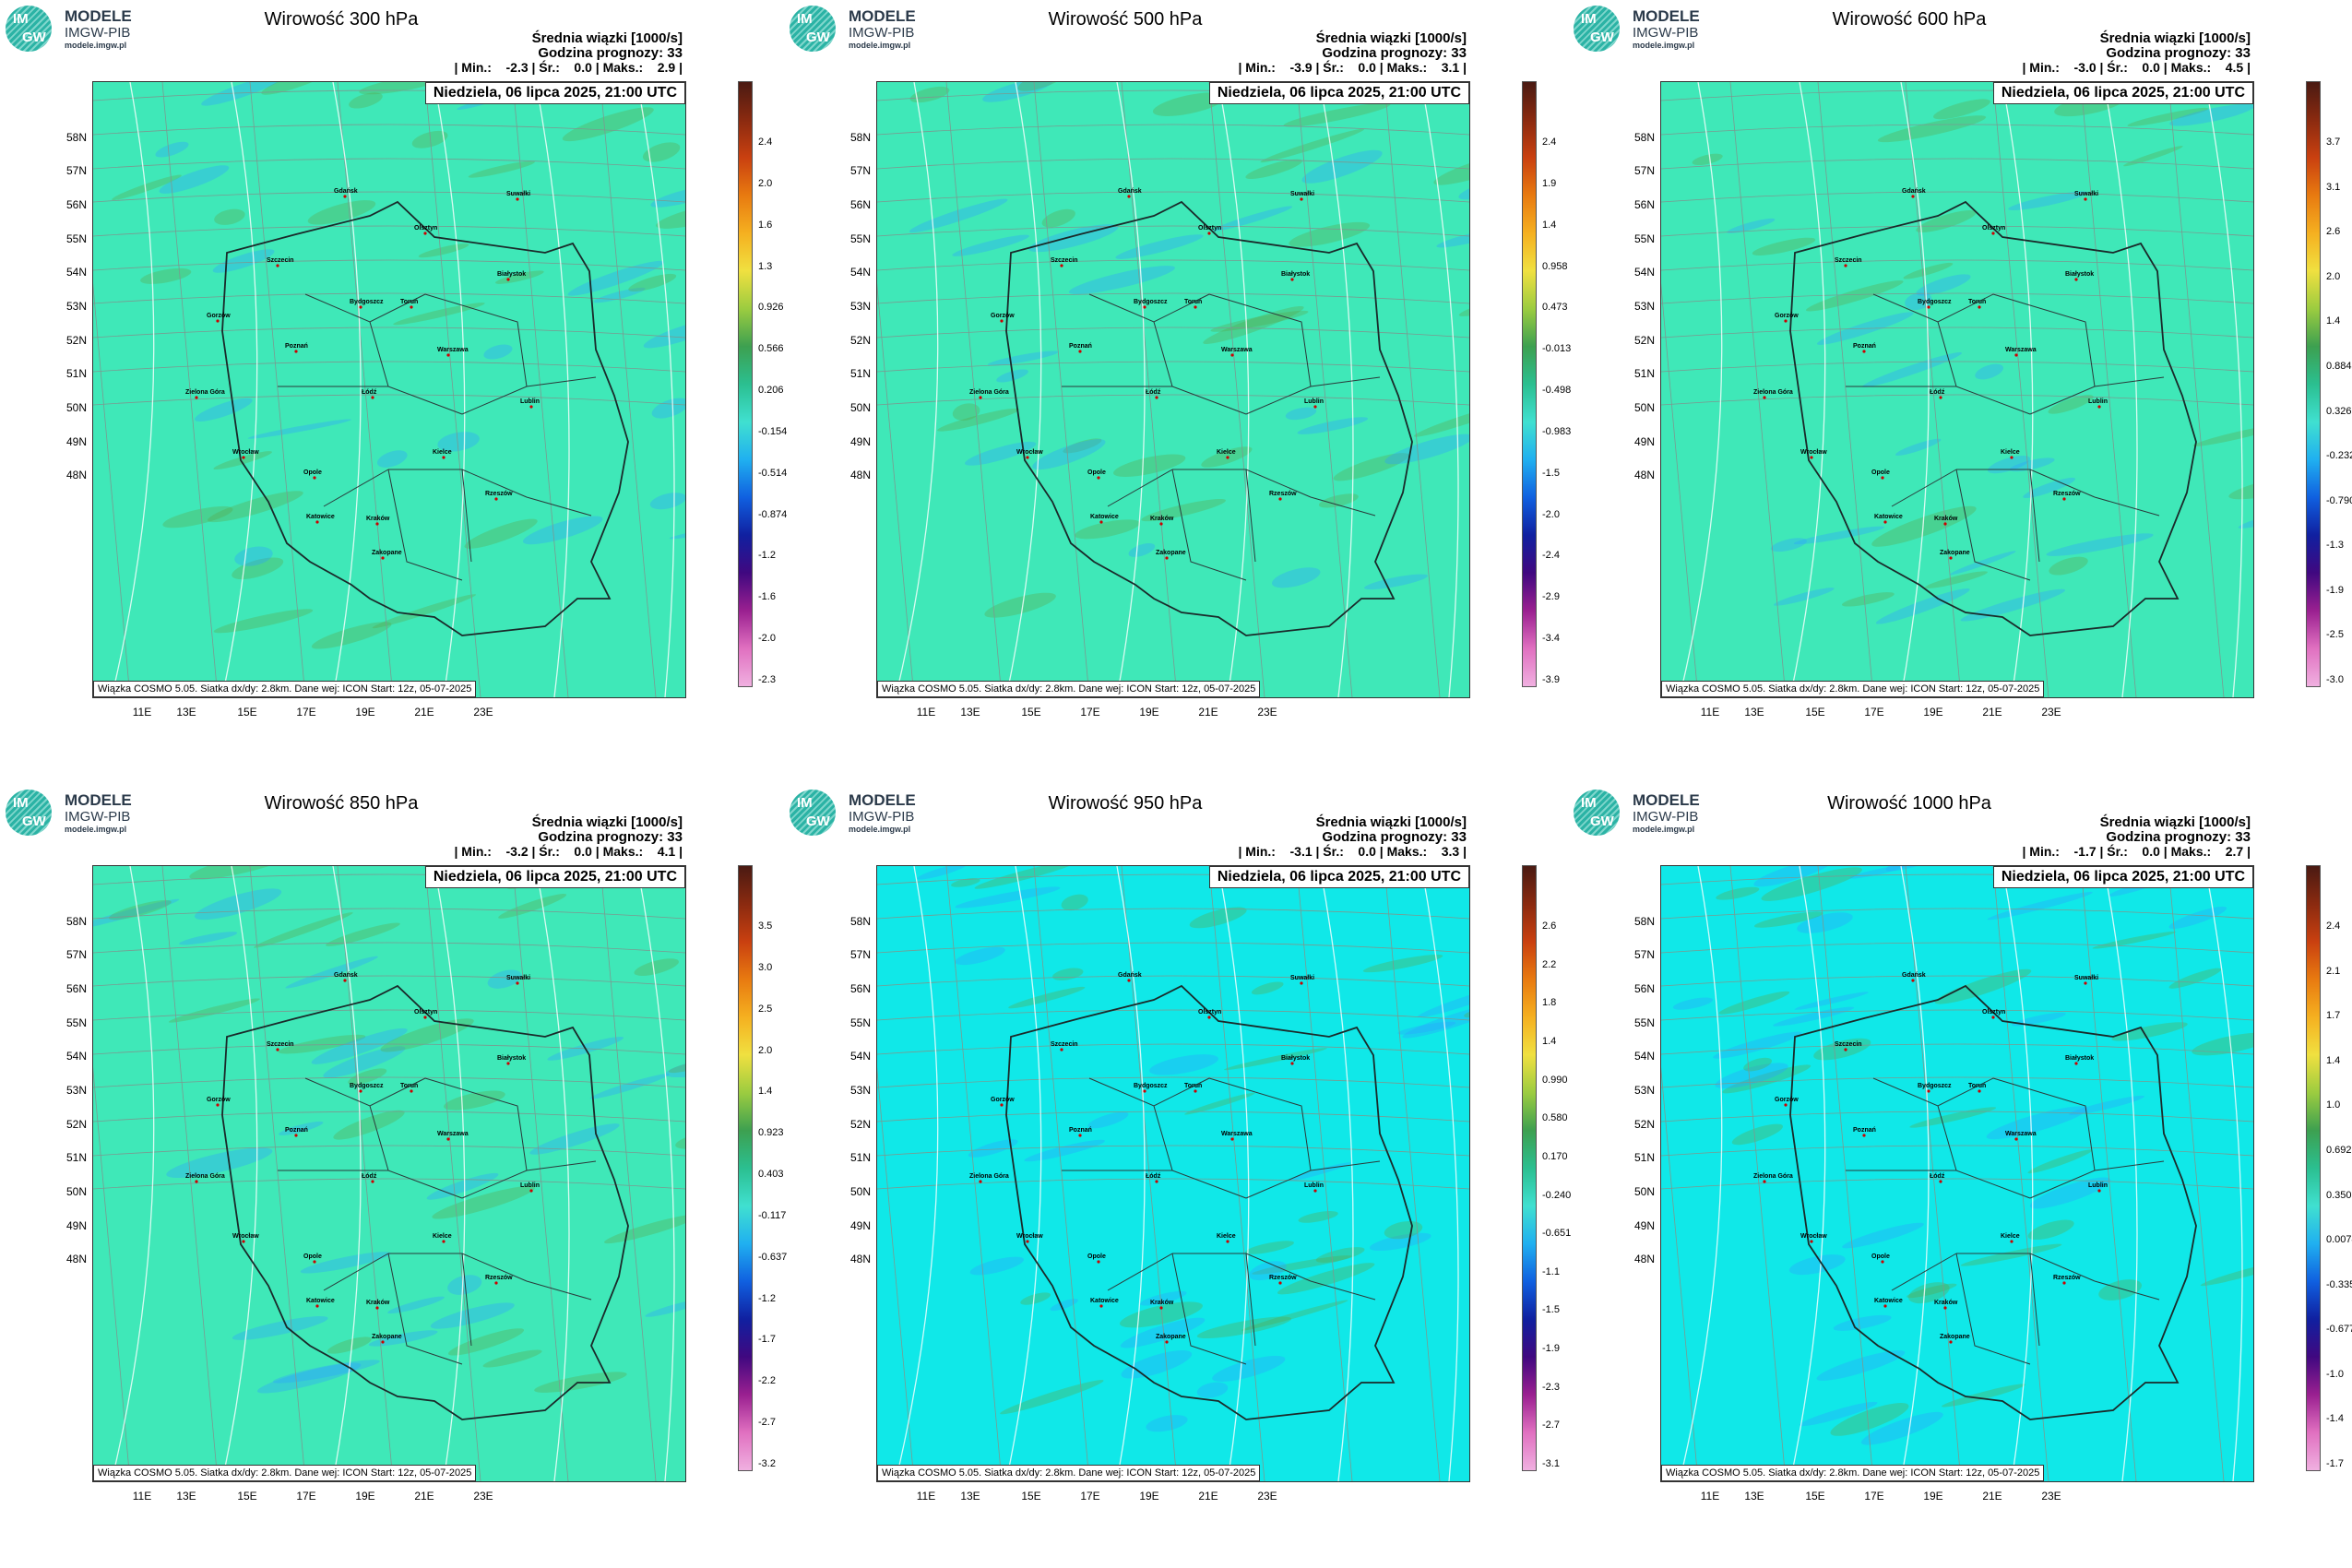  Describe the element at coordinates (530, 1185) in the screenshot. I see `city-label: Lublin` at that location.